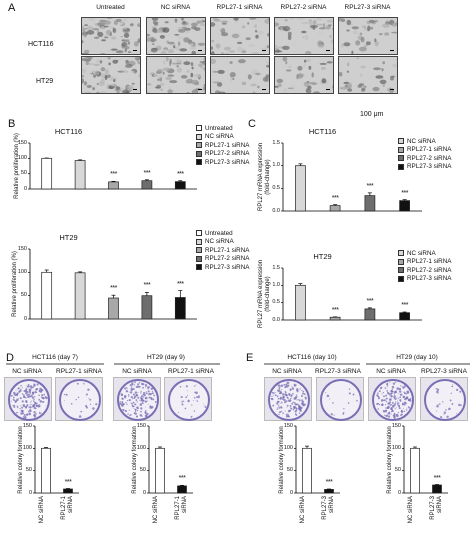 The image size is (474, 537). What do you see at coordinates (27, 371) in the screenshot?
I see `panel-d-plate-label-1: NC siRNA` at bounding box center [27, 371].